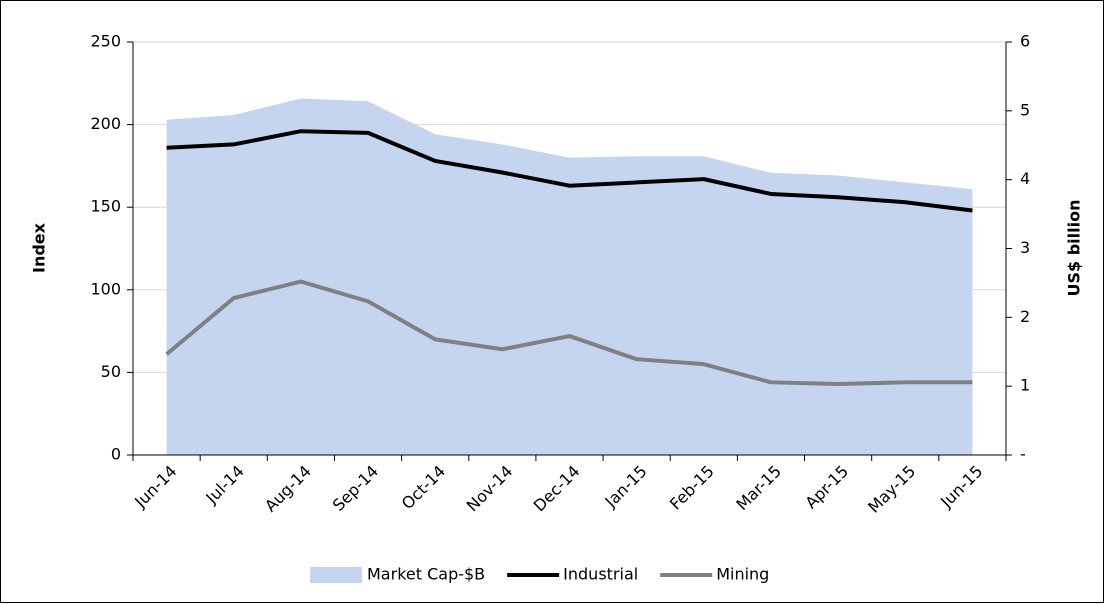 Image resolution: width=1105 pixels, height=604 pixels. Describe the element at coordinates (1025, 247) in the screenshot. I see `y2-tick-label: 3` at that location.